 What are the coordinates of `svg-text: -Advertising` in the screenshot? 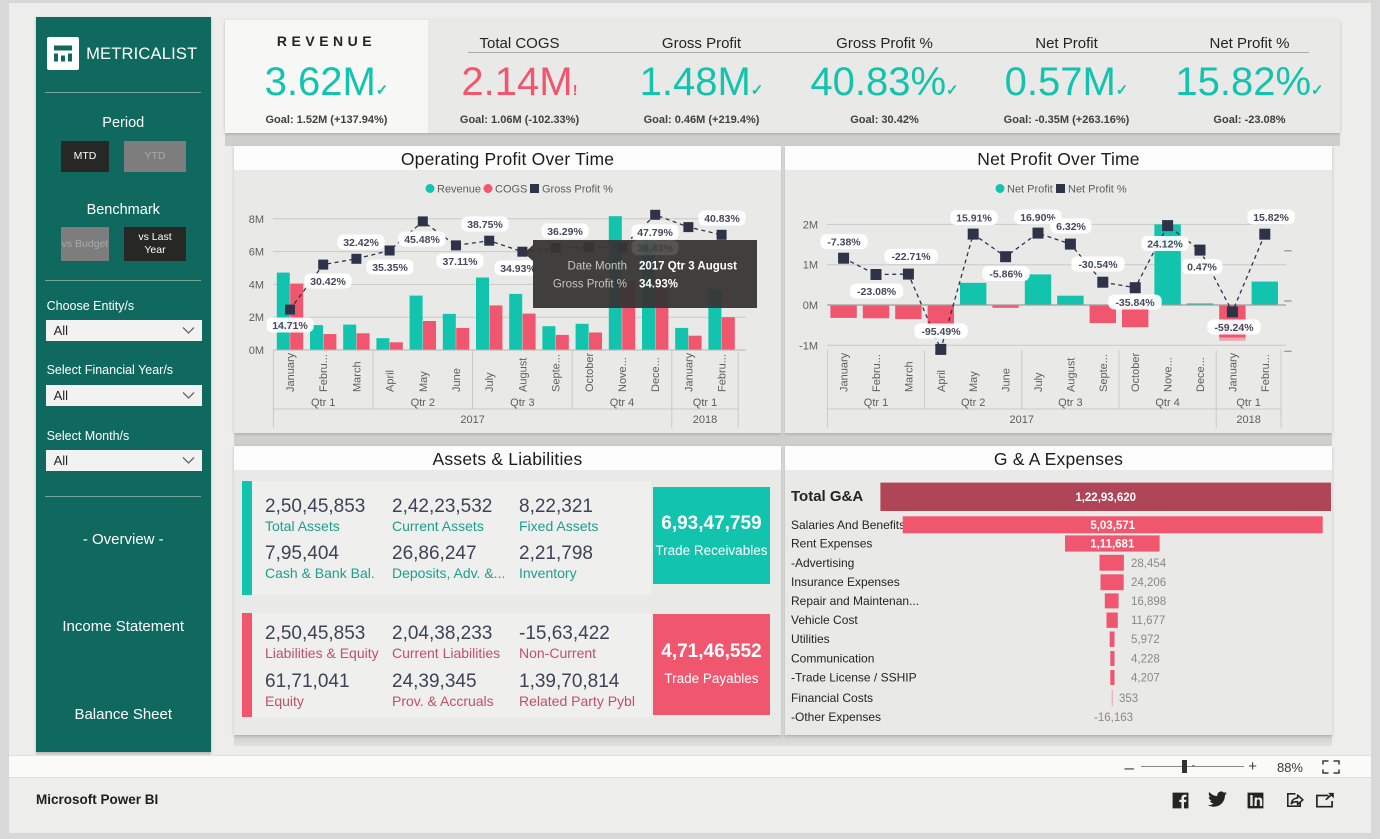 It's located at (822, 563).